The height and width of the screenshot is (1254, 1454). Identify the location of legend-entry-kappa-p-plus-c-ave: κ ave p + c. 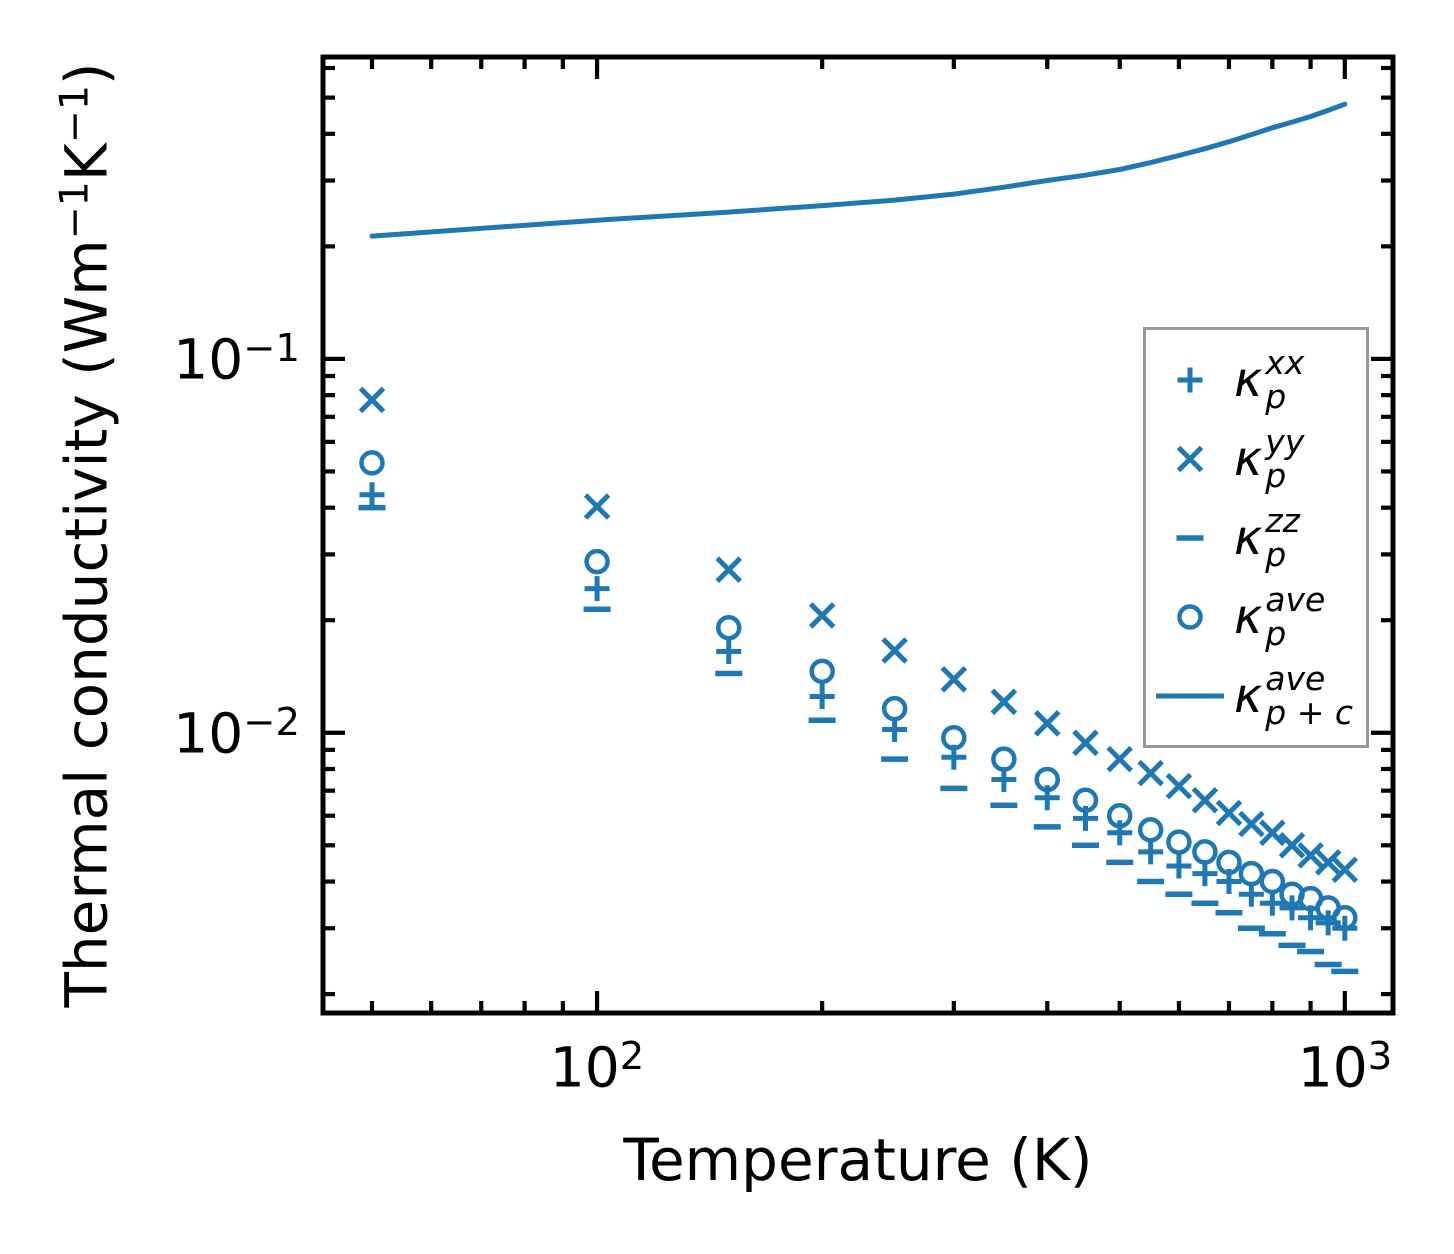
(1256, 695).